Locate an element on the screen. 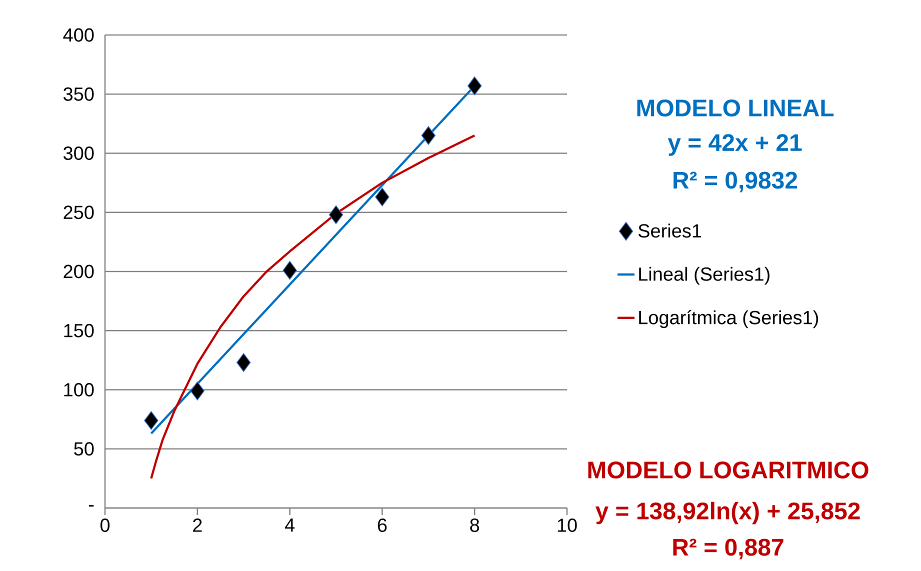 This screenshot has height=571, width=921. text: R² = 0,9832 is located at coordinates (736, 182).